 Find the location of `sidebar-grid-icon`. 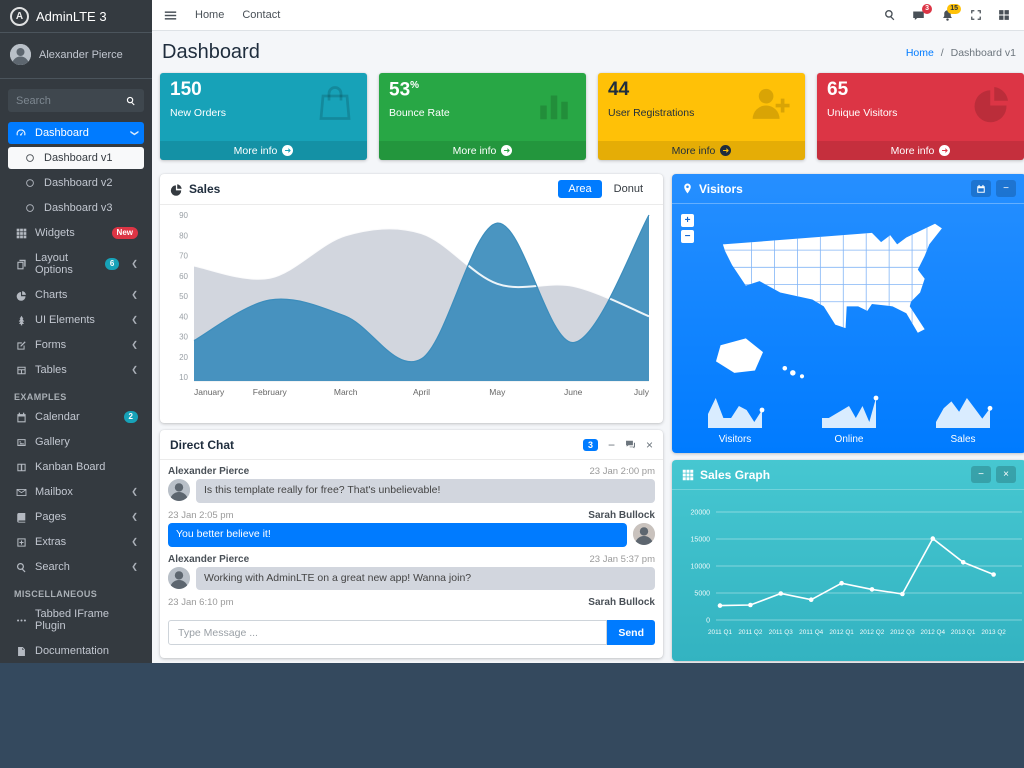

sidebar-grid-icon is located at coordinates (1004, 15).